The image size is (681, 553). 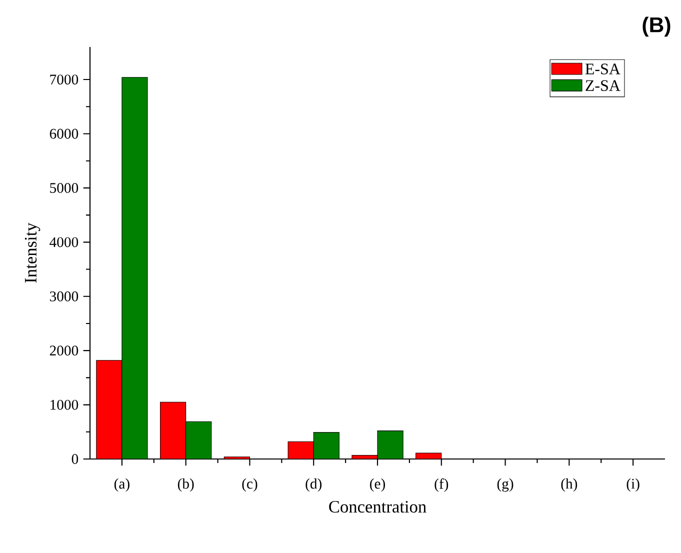 I want to click on y-tick-label: 7000, so click(x=64, y=79).